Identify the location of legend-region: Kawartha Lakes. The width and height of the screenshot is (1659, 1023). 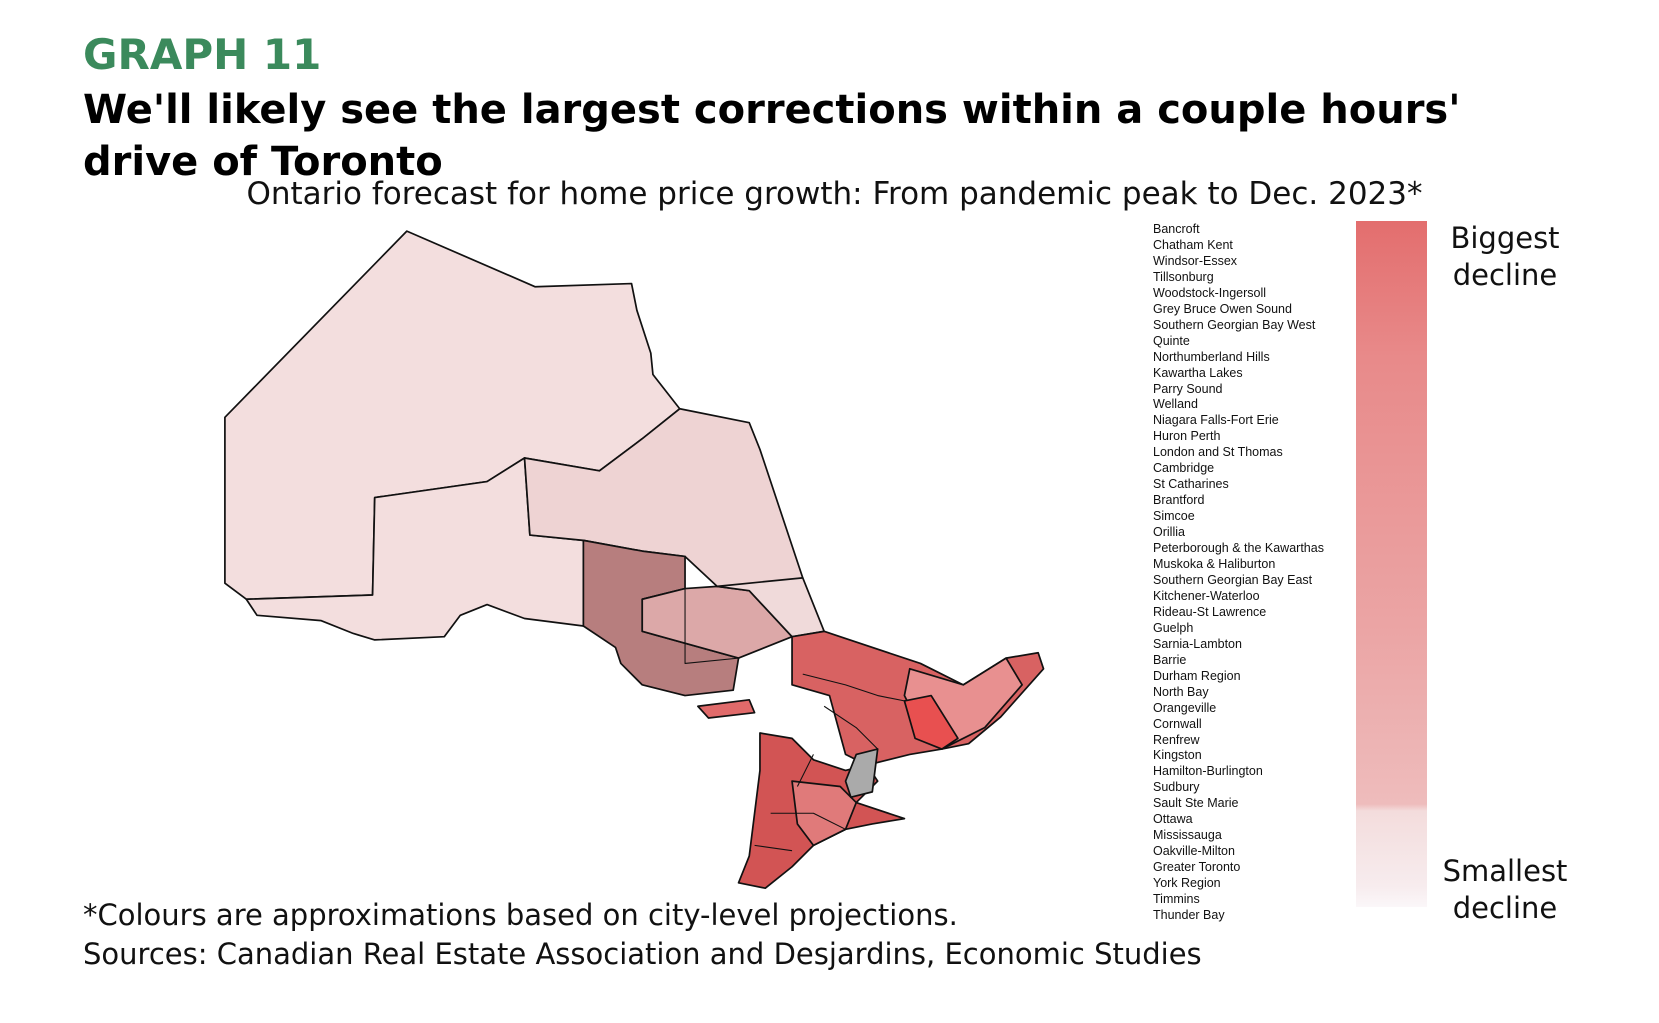
(1198, 372).